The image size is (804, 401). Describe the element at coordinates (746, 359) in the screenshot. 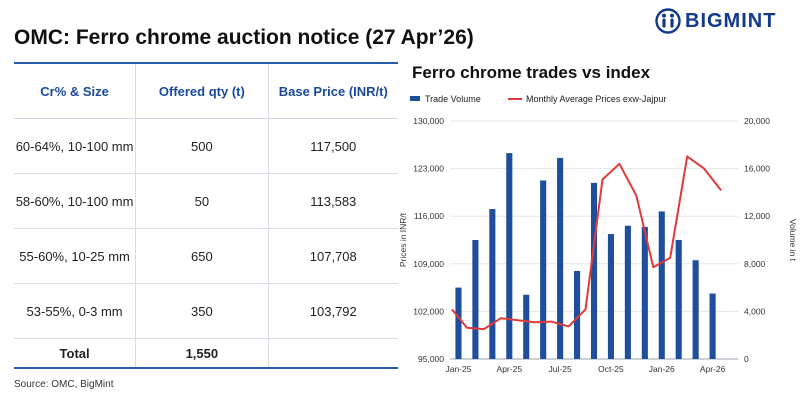

I see `y-right-tick-label: 0` at that location.